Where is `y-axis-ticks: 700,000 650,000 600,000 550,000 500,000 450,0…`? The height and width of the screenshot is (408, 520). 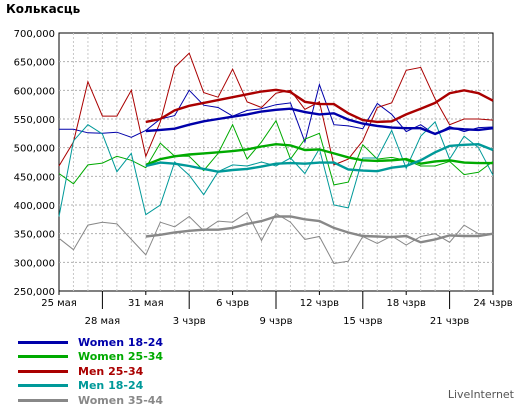 y-axis-ticks: 700,000 650,000 600,000 550,000 500,000 450,0… is located at coordinates (34, 163).